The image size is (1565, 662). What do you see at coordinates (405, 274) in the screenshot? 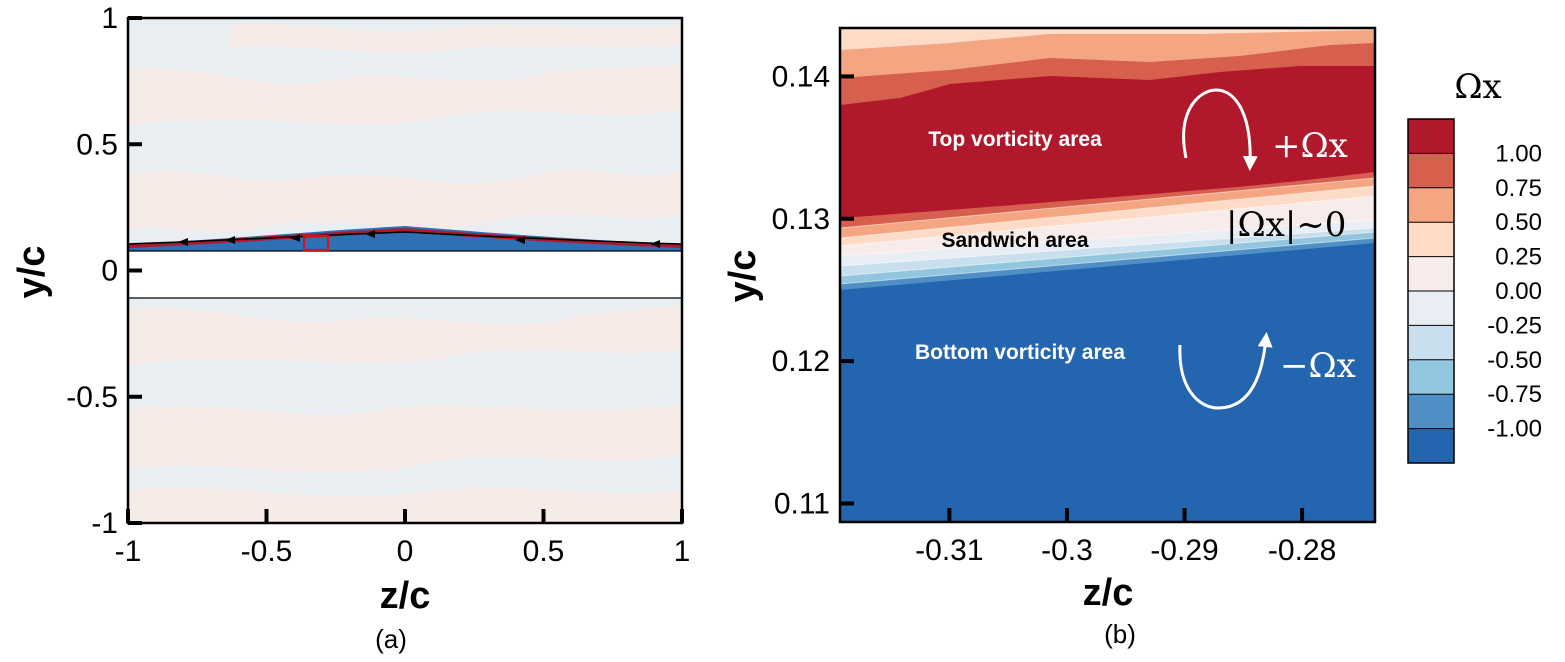
I see `panel-a-body-region` at bounding box center [405, 274].